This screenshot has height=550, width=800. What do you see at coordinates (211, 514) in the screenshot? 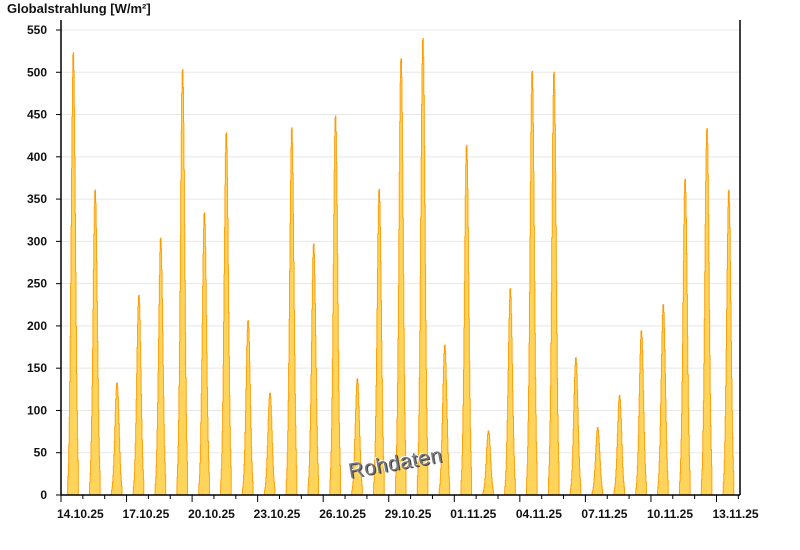
I see `x-tick-label: 20.10.25` at bounding box center [211, 514].